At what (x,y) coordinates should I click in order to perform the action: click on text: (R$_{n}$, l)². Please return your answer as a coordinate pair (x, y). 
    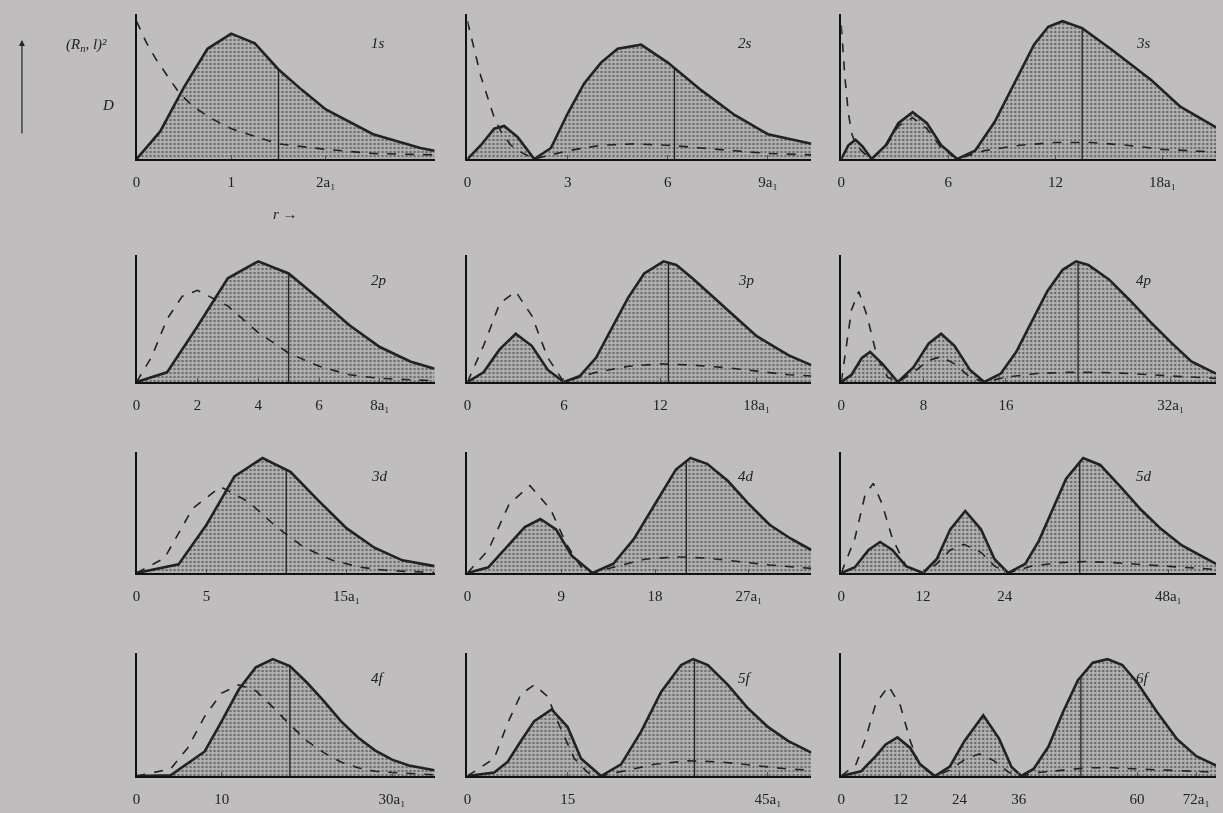
    Looking at the image, I should click on (87, 45).